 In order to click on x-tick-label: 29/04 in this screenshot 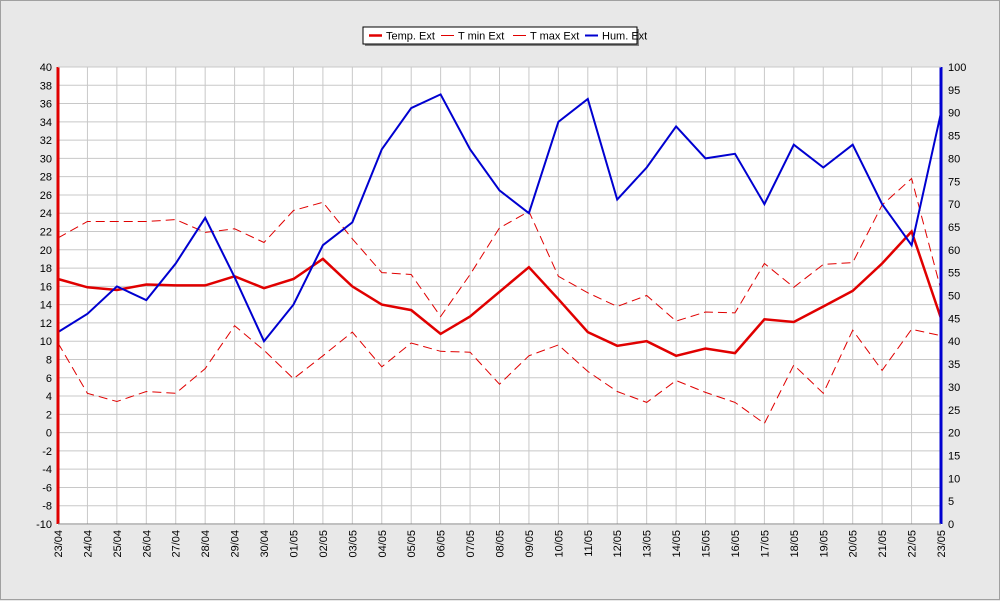, I will do `click(236, 544)`.